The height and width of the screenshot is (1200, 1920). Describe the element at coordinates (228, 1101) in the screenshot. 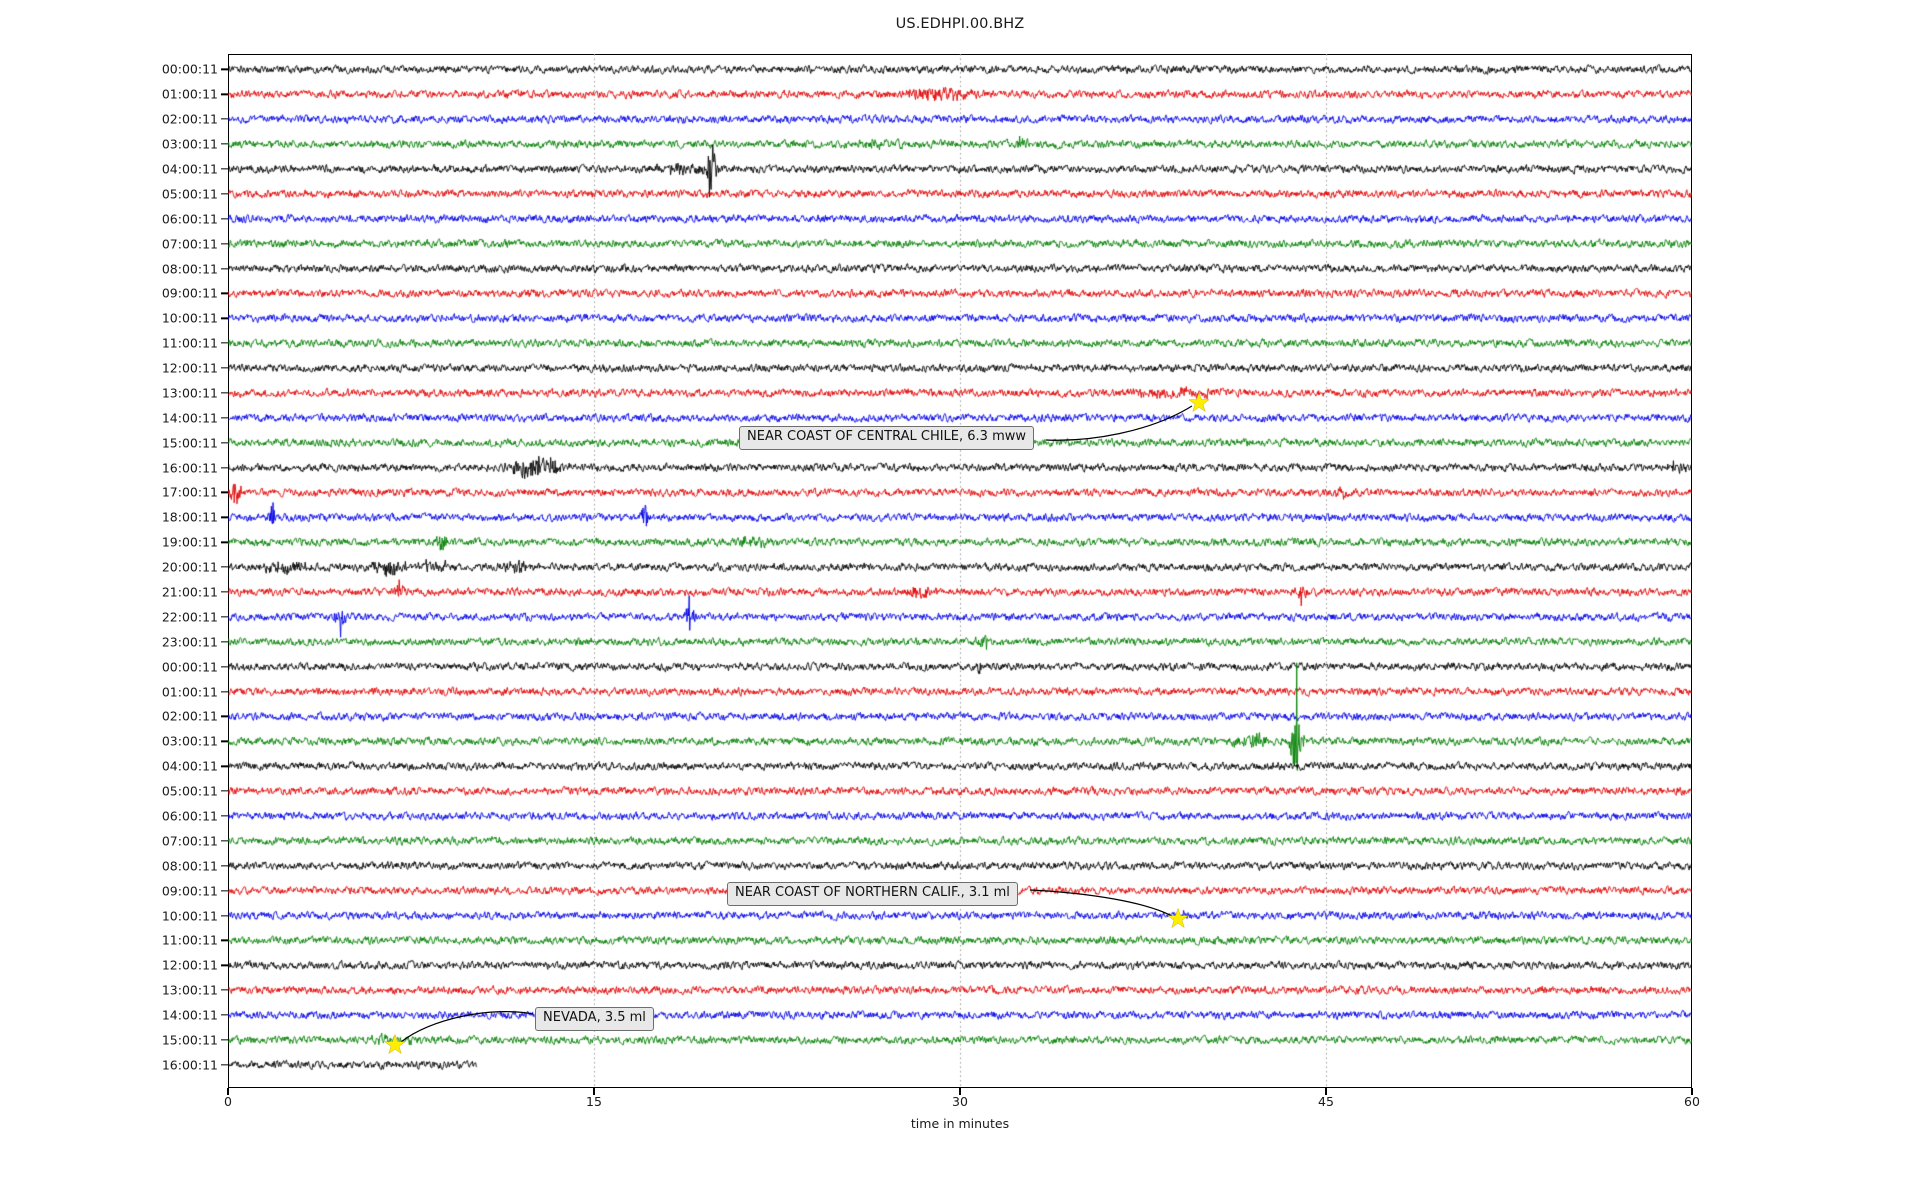

I see `x-tick-label: 0` at that location.